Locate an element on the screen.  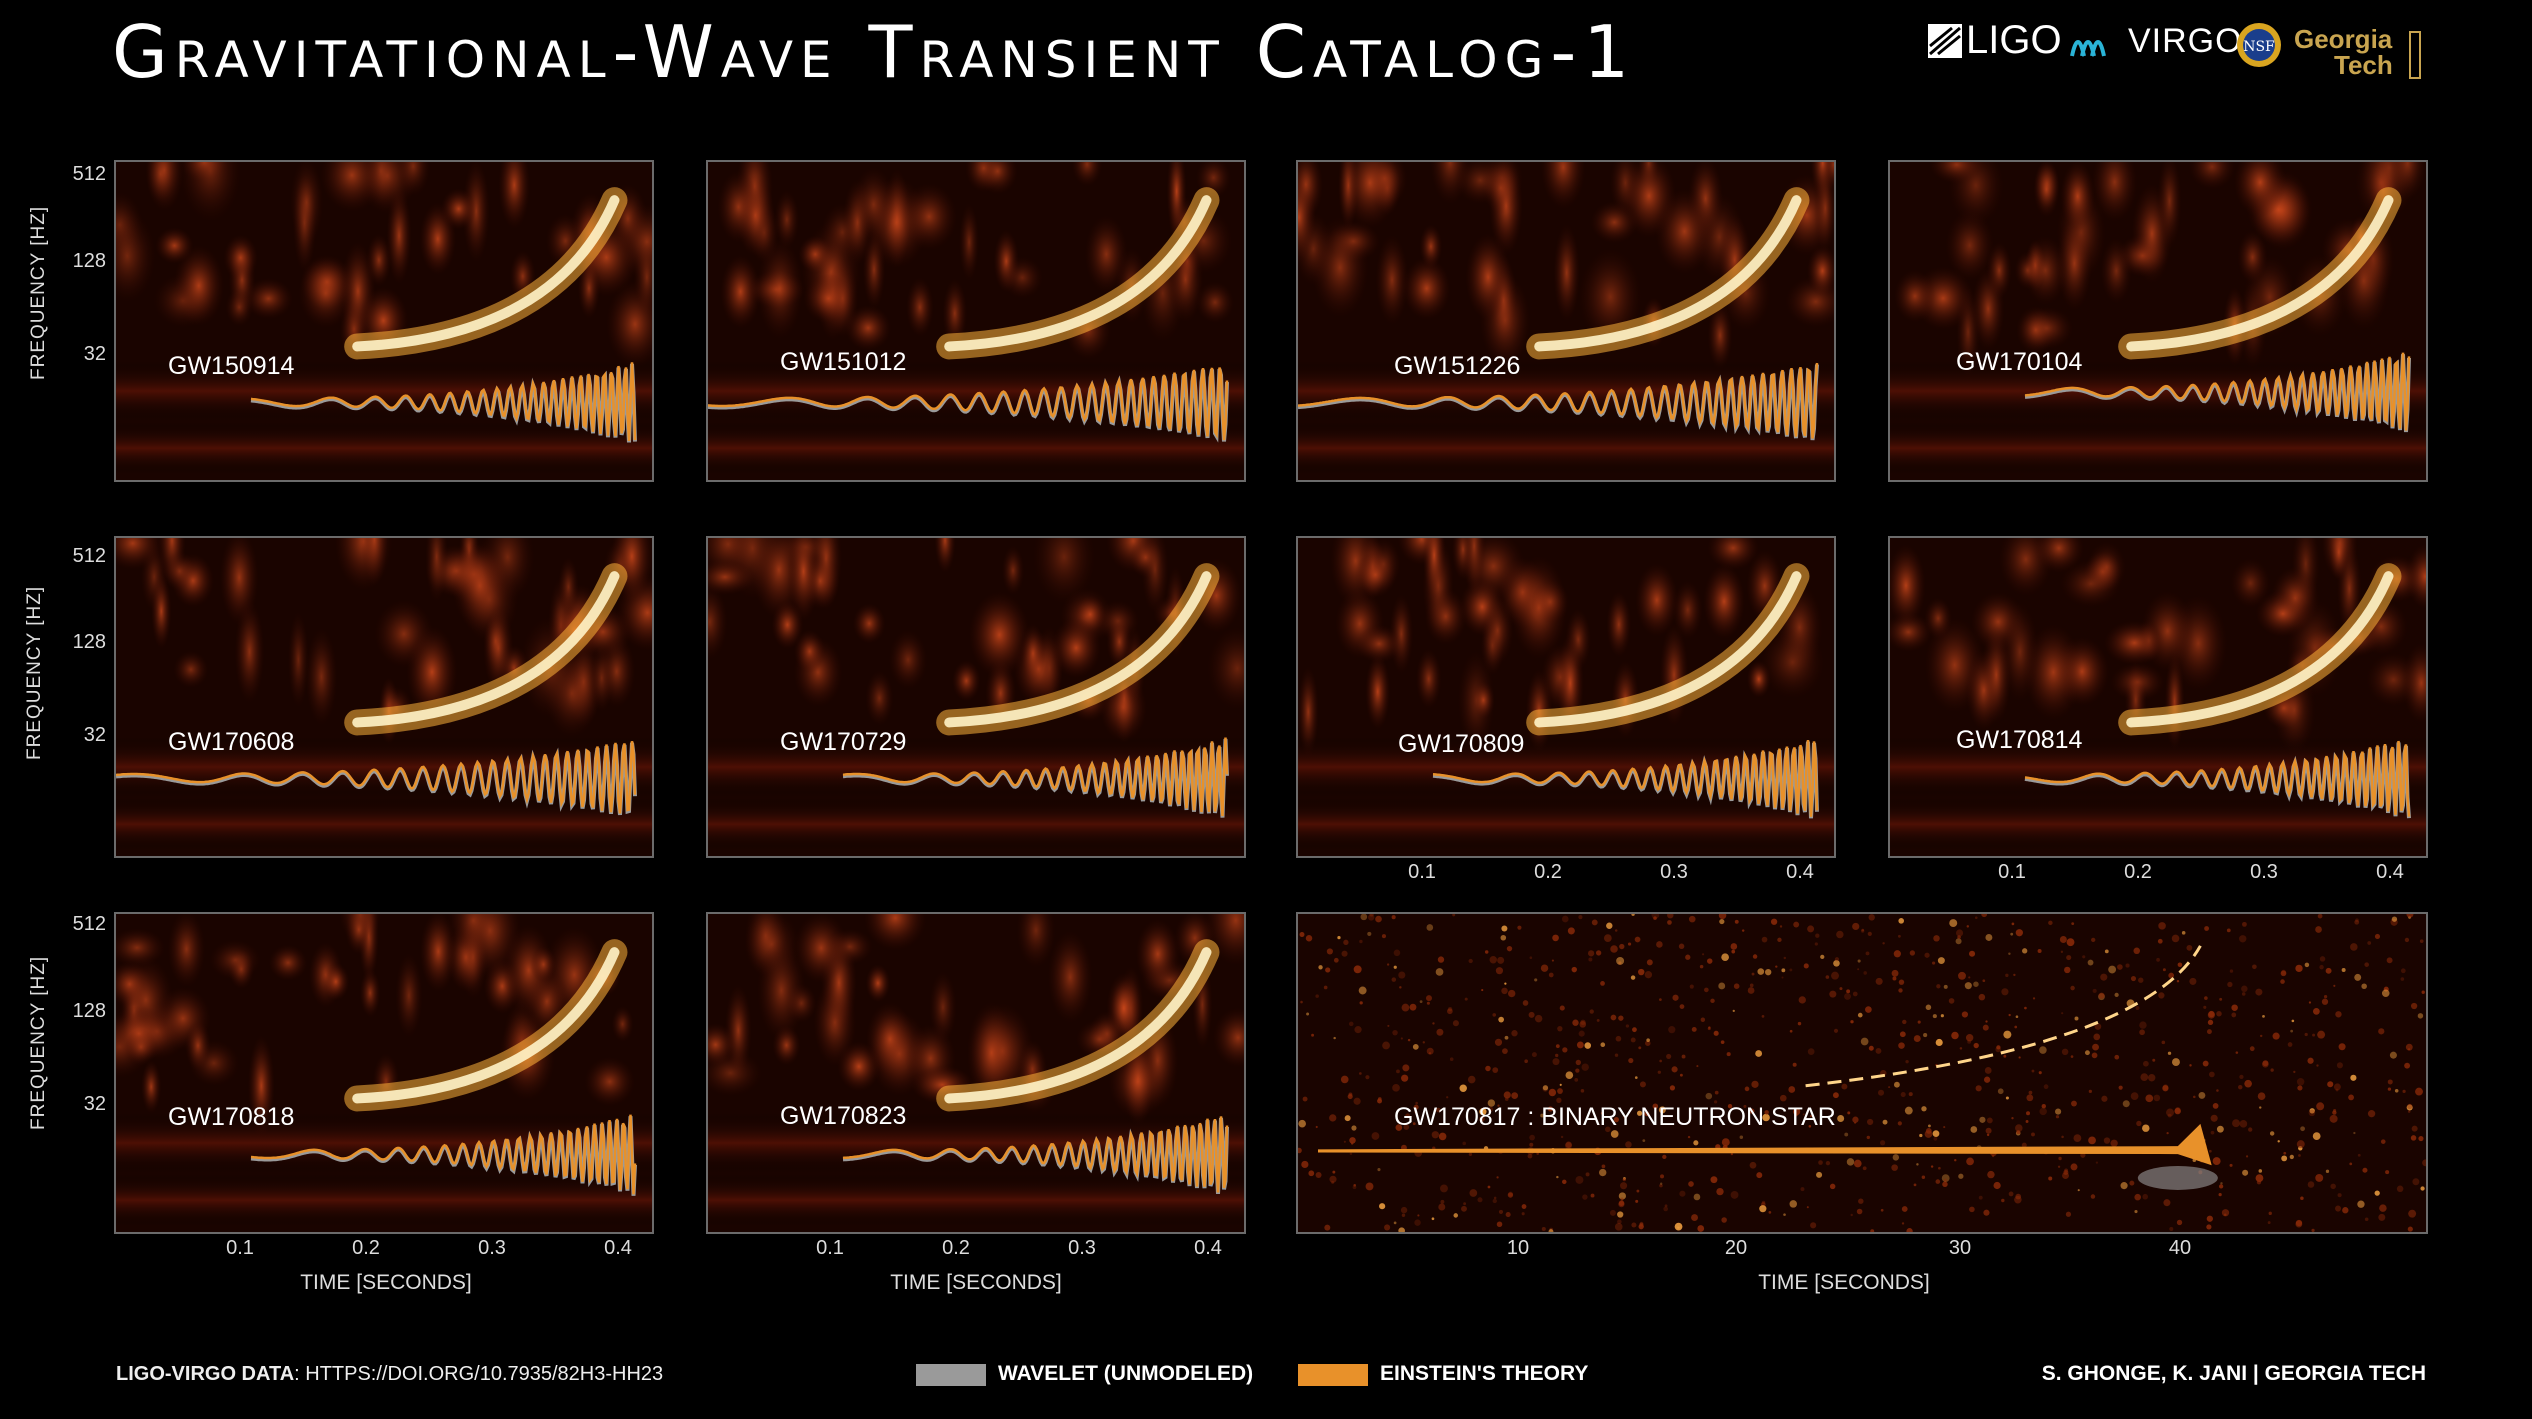
xtick-03-a: 0.3 is located at coordinates (1674, 872).